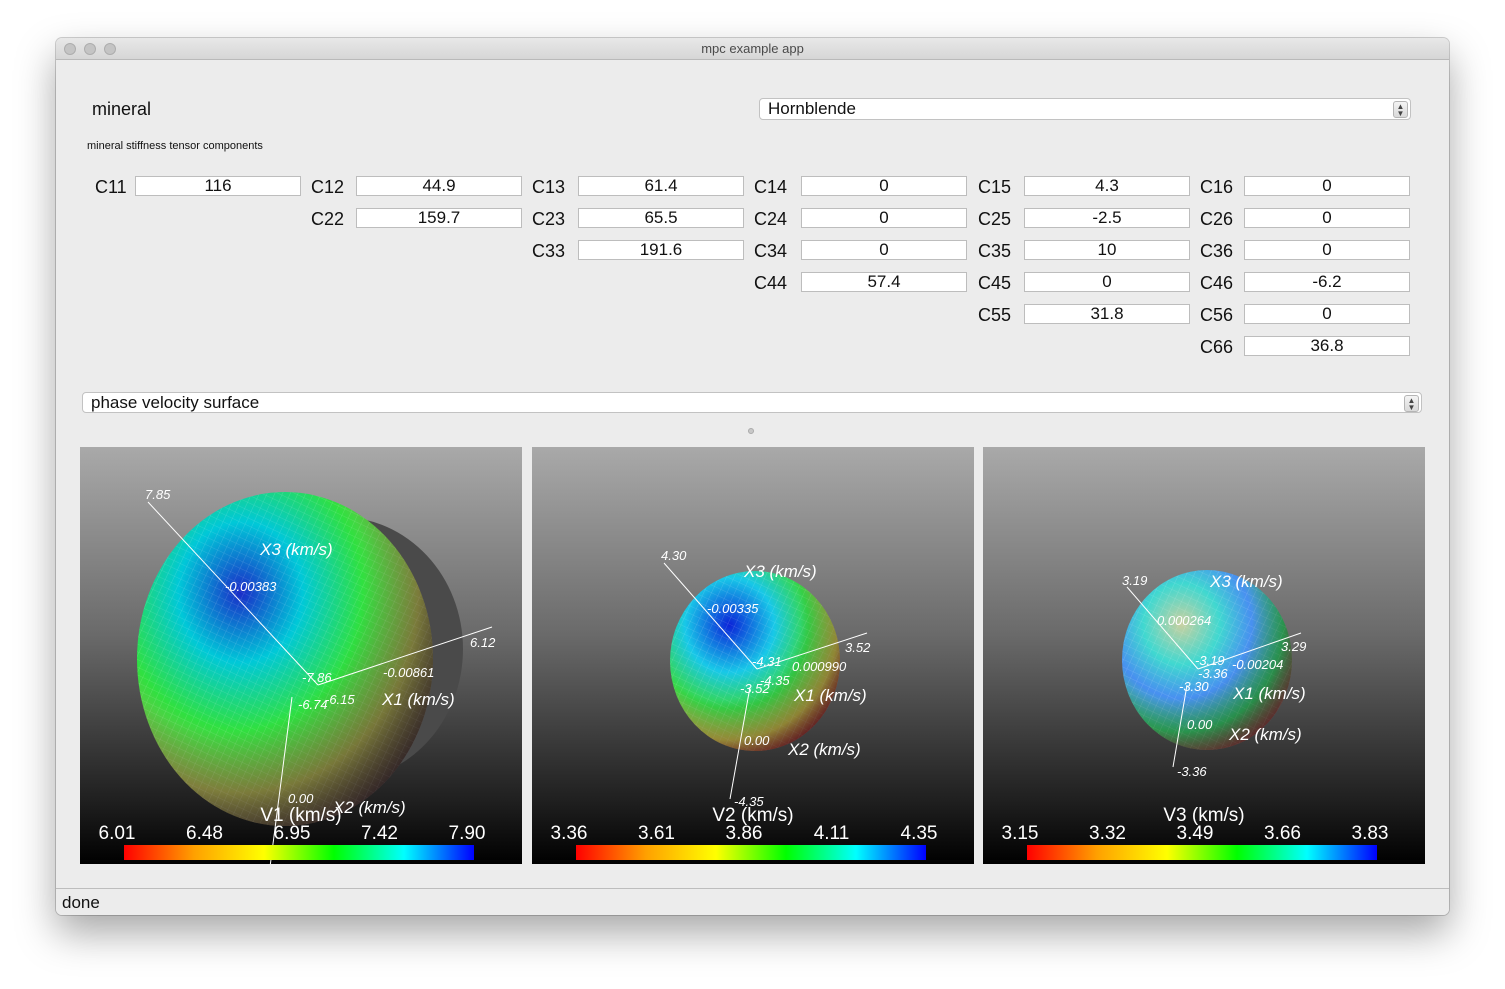  I want to click on tensor-input-c15: 4.3, so click(1107, 186).